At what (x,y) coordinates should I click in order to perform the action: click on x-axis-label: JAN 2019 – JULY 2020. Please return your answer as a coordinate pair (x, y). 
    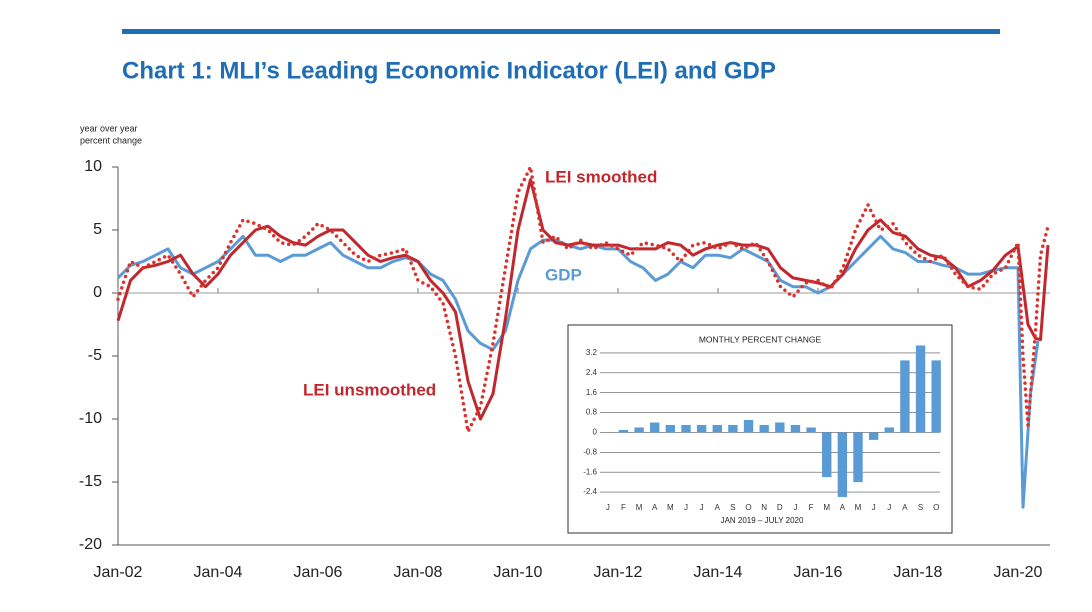
    Looking at the image, I should click on (762, 520).